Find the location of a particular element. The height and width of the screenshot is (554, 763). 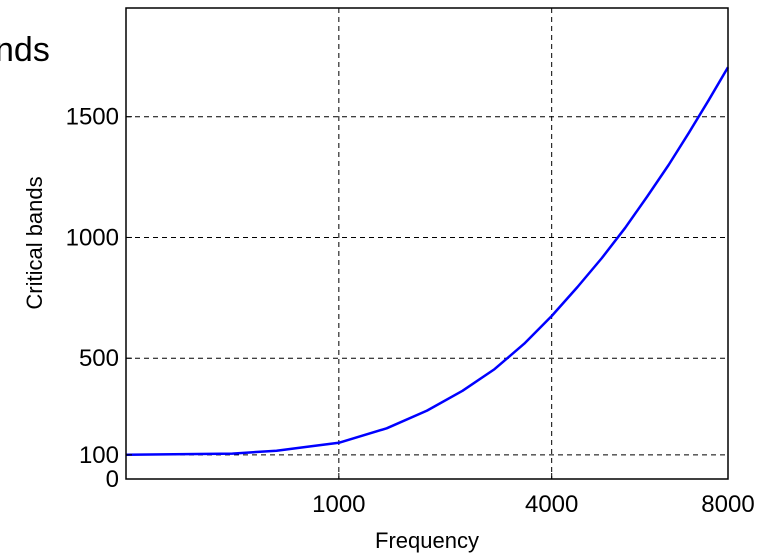

x-tick-label: 1000 is located at coordinates (338, 504).